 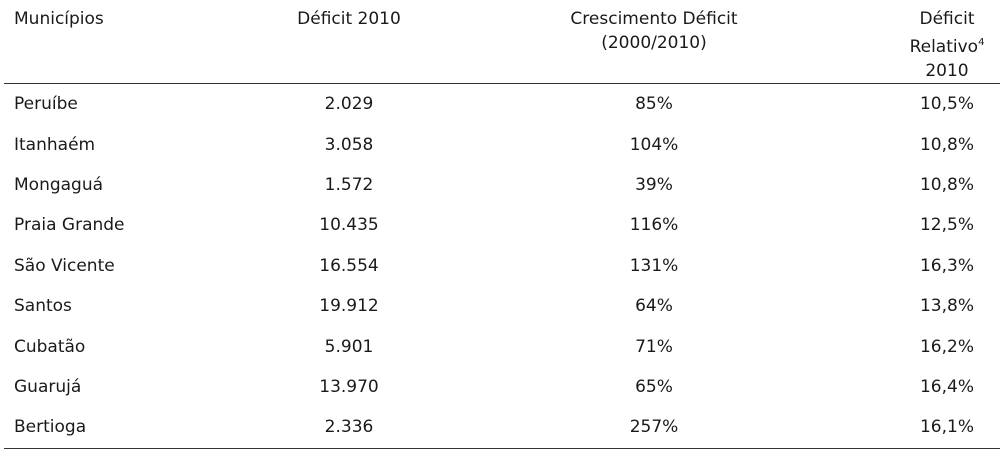 What do you see at coordinates (981, 42) in the screenshot?
I see `footnote-marker: 4` at bounding box center [981, 42].